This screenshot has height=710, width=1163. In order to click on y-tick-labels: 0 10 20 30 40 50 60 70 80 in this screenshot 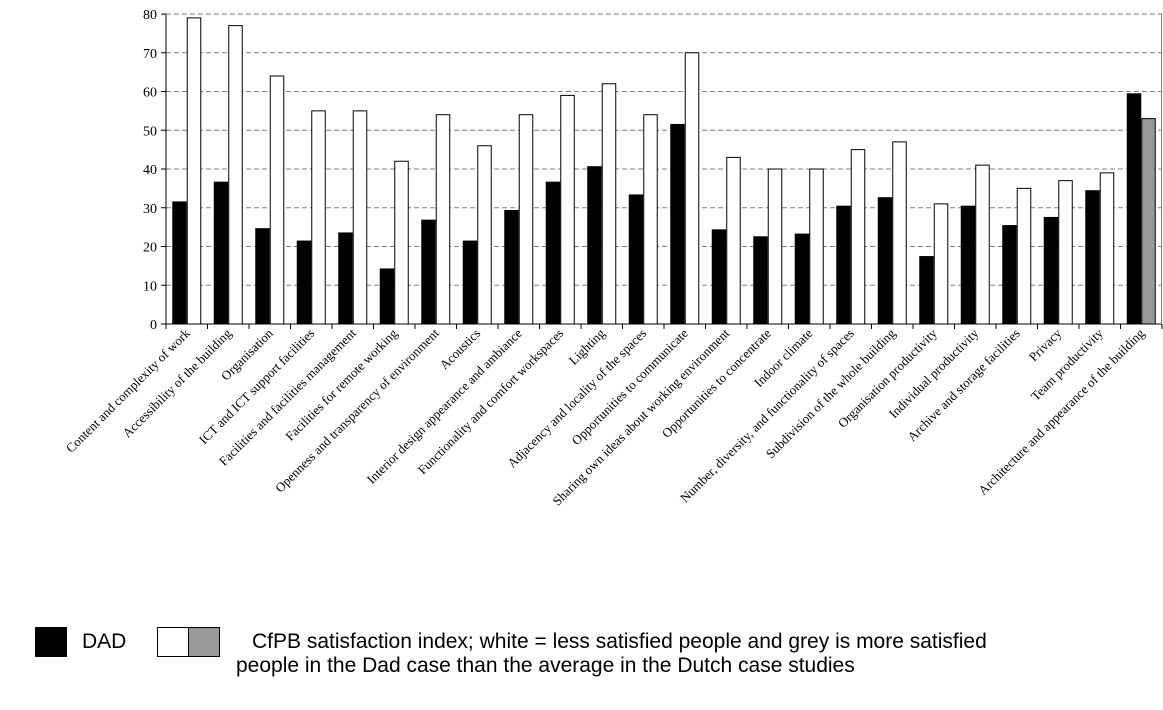, I will do `click(150, 170)`.